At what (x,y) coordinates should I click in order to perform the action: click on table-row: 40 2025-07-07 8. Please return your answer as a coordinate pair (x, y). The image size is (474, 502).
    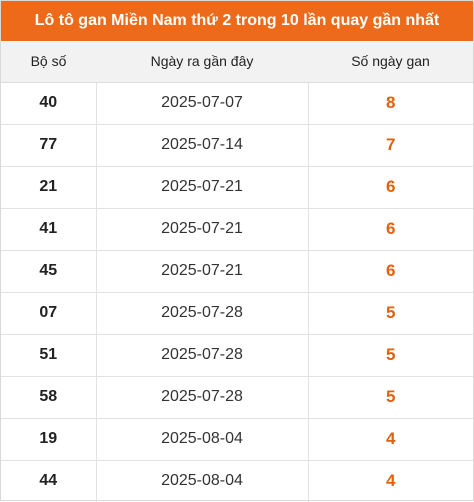
    Looking at the image, I should click on (237, 103).